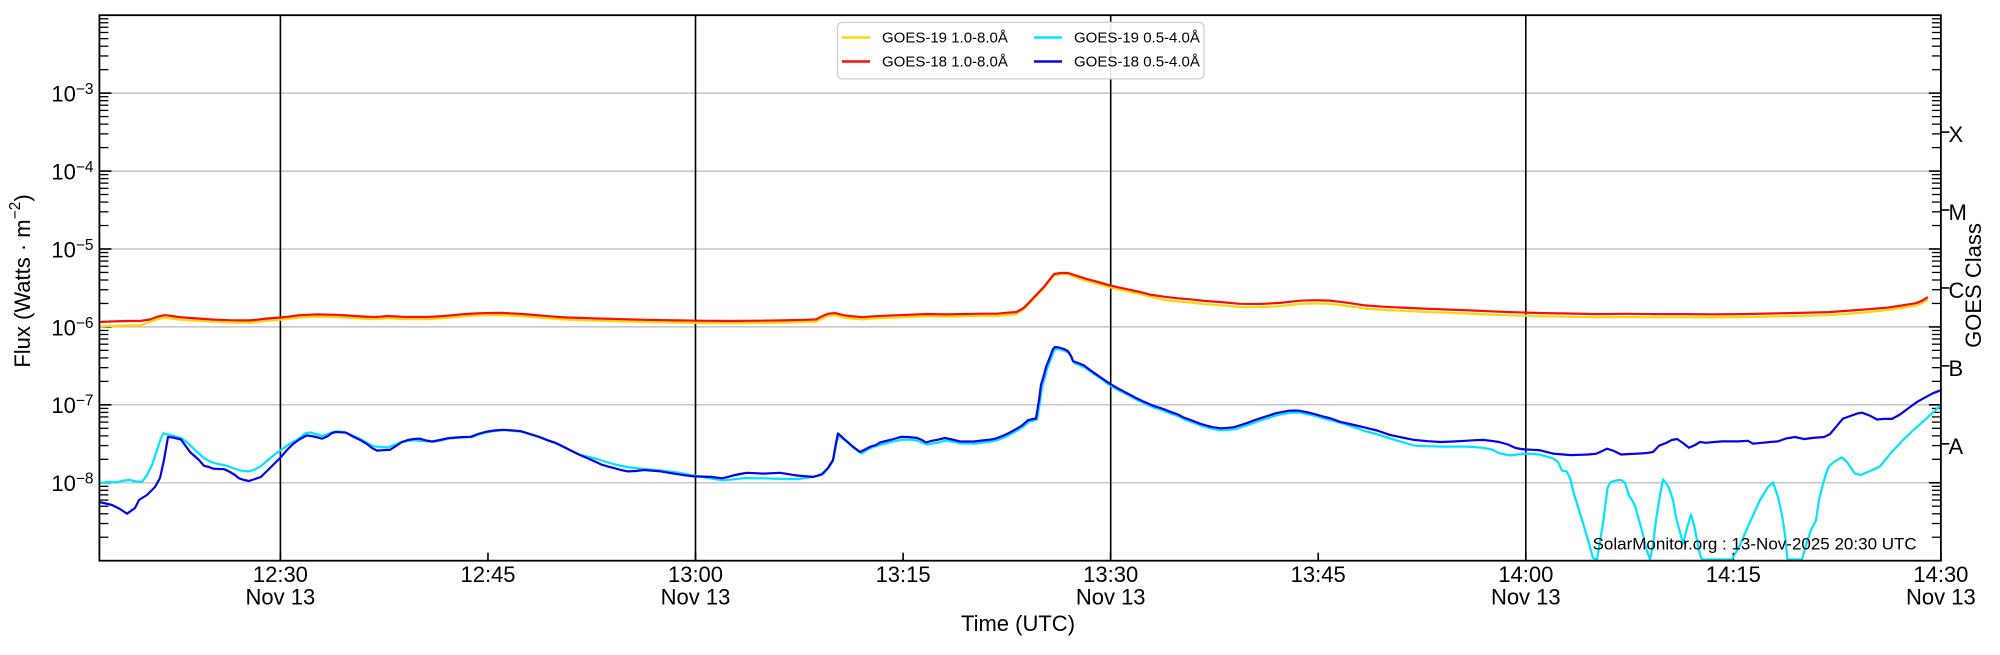 The width and height of the screenshot is (2000, 655). What do you see at coordinates (1137, 62) in the screenshot?
I see `svg-text: GOES-18 0.5-4.0Å` at bounding box center [1137, 62].